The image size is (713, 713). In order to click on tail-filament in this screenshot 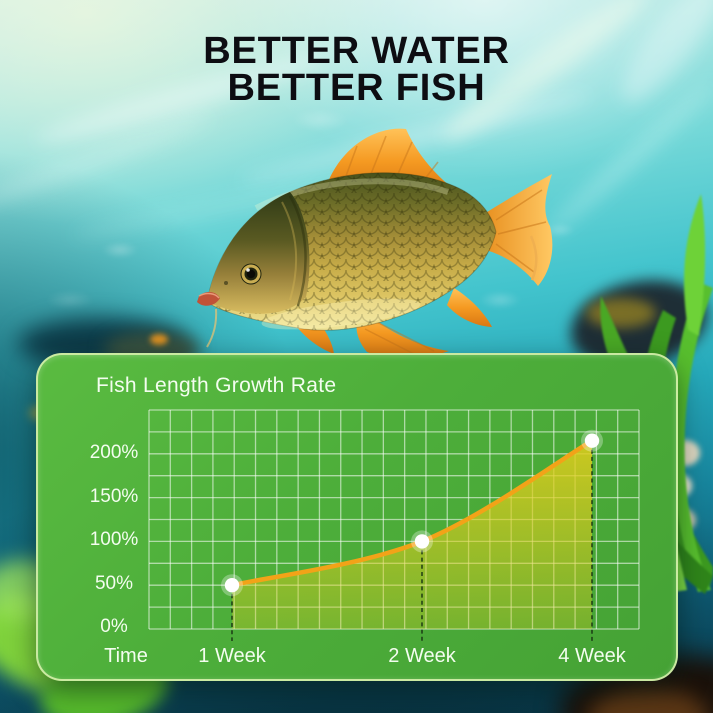, I will do `click(533, 258)`.